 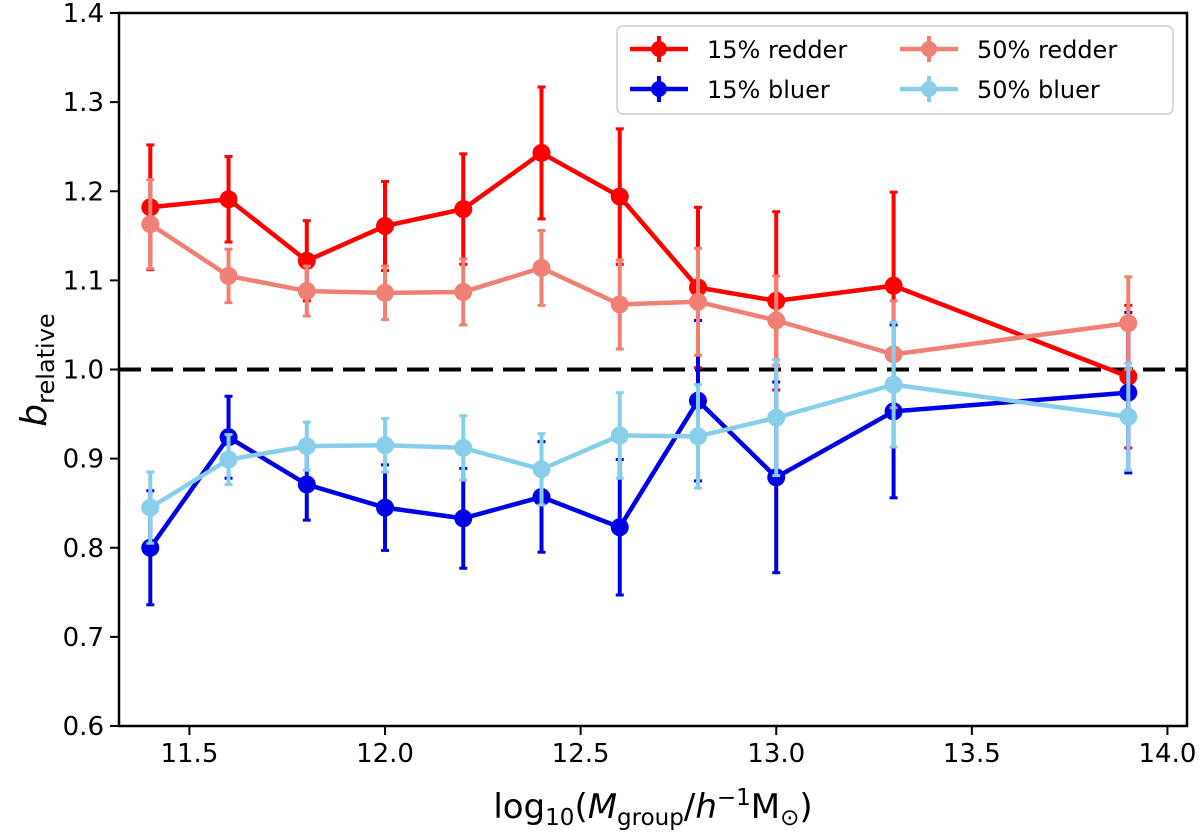 I want to click on x-tick-label: 14.0, so click(x=1167, y=754).